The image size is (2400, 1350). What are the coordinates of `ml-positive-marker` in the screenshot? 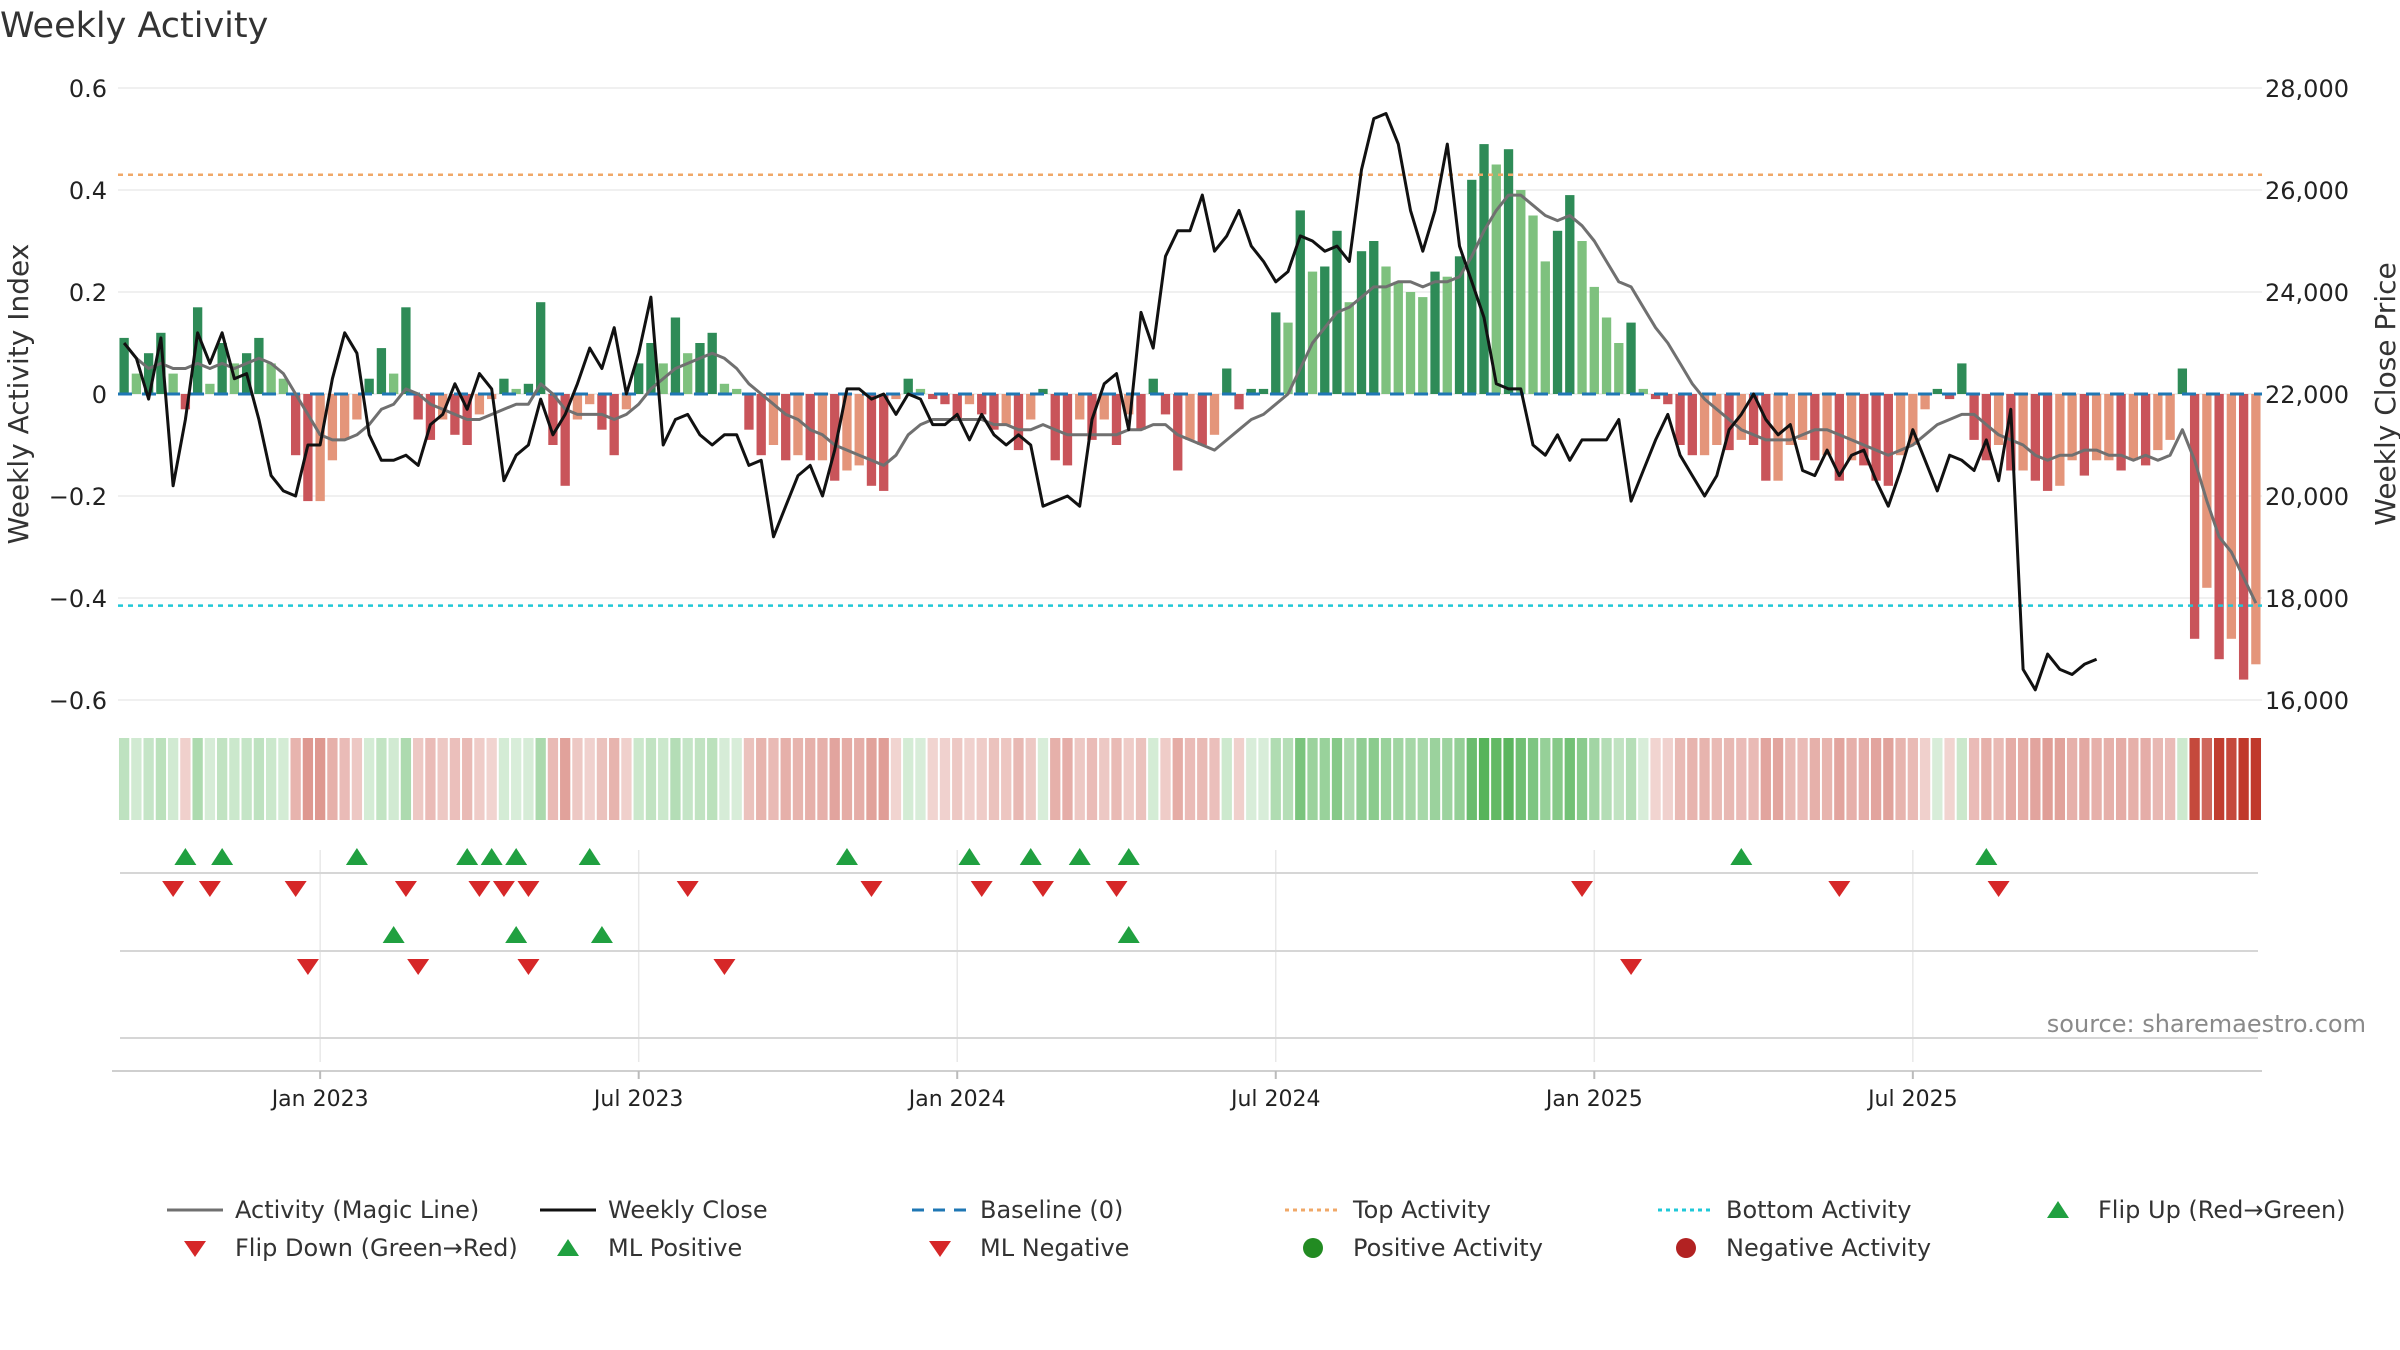 It's located at (516, 934).